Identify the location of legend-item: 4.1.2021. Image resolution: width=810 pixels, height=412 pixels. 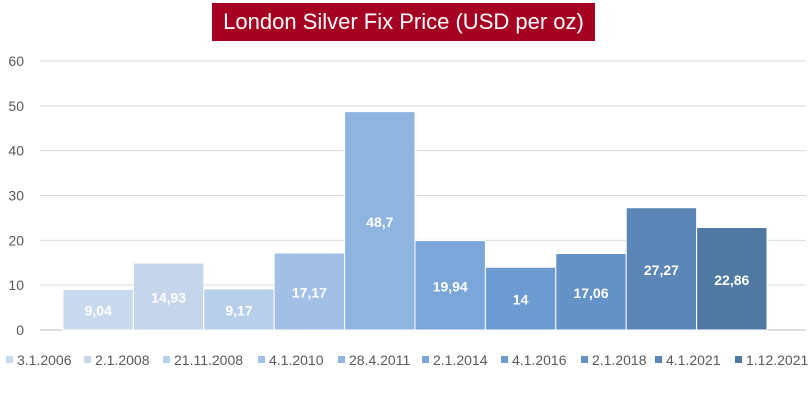
(688, 360).